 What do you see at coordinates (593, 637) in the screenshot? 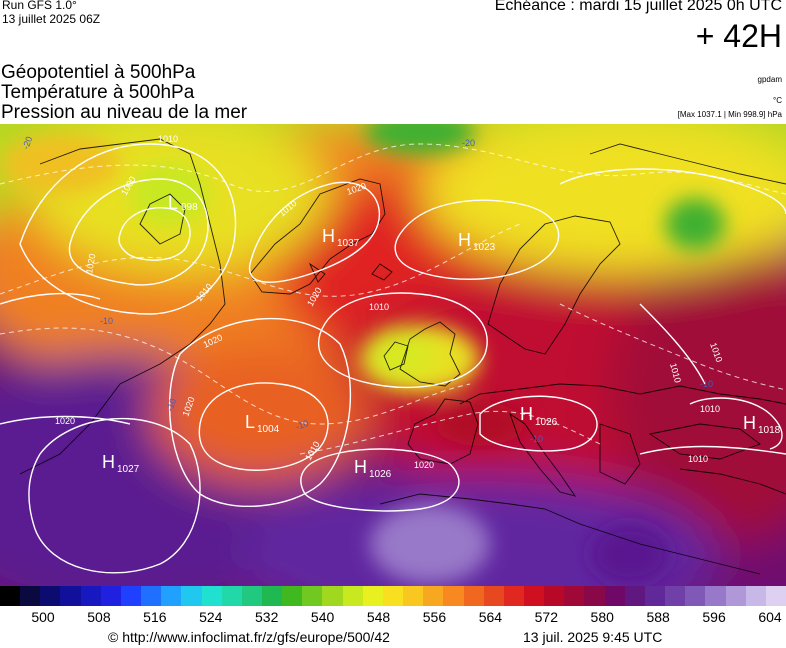
I see `generation-timestamp: 13 juil. 2025 9:45 UTC` at bounding box center [593, 637].